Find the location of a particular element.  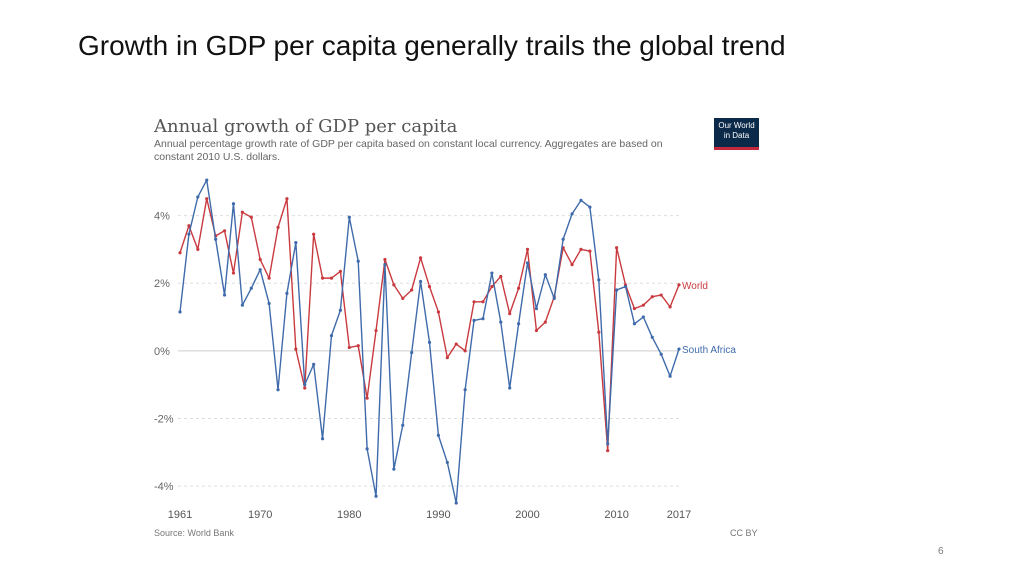

x-tick-label: 1980 is located at coordinates (349, 515).